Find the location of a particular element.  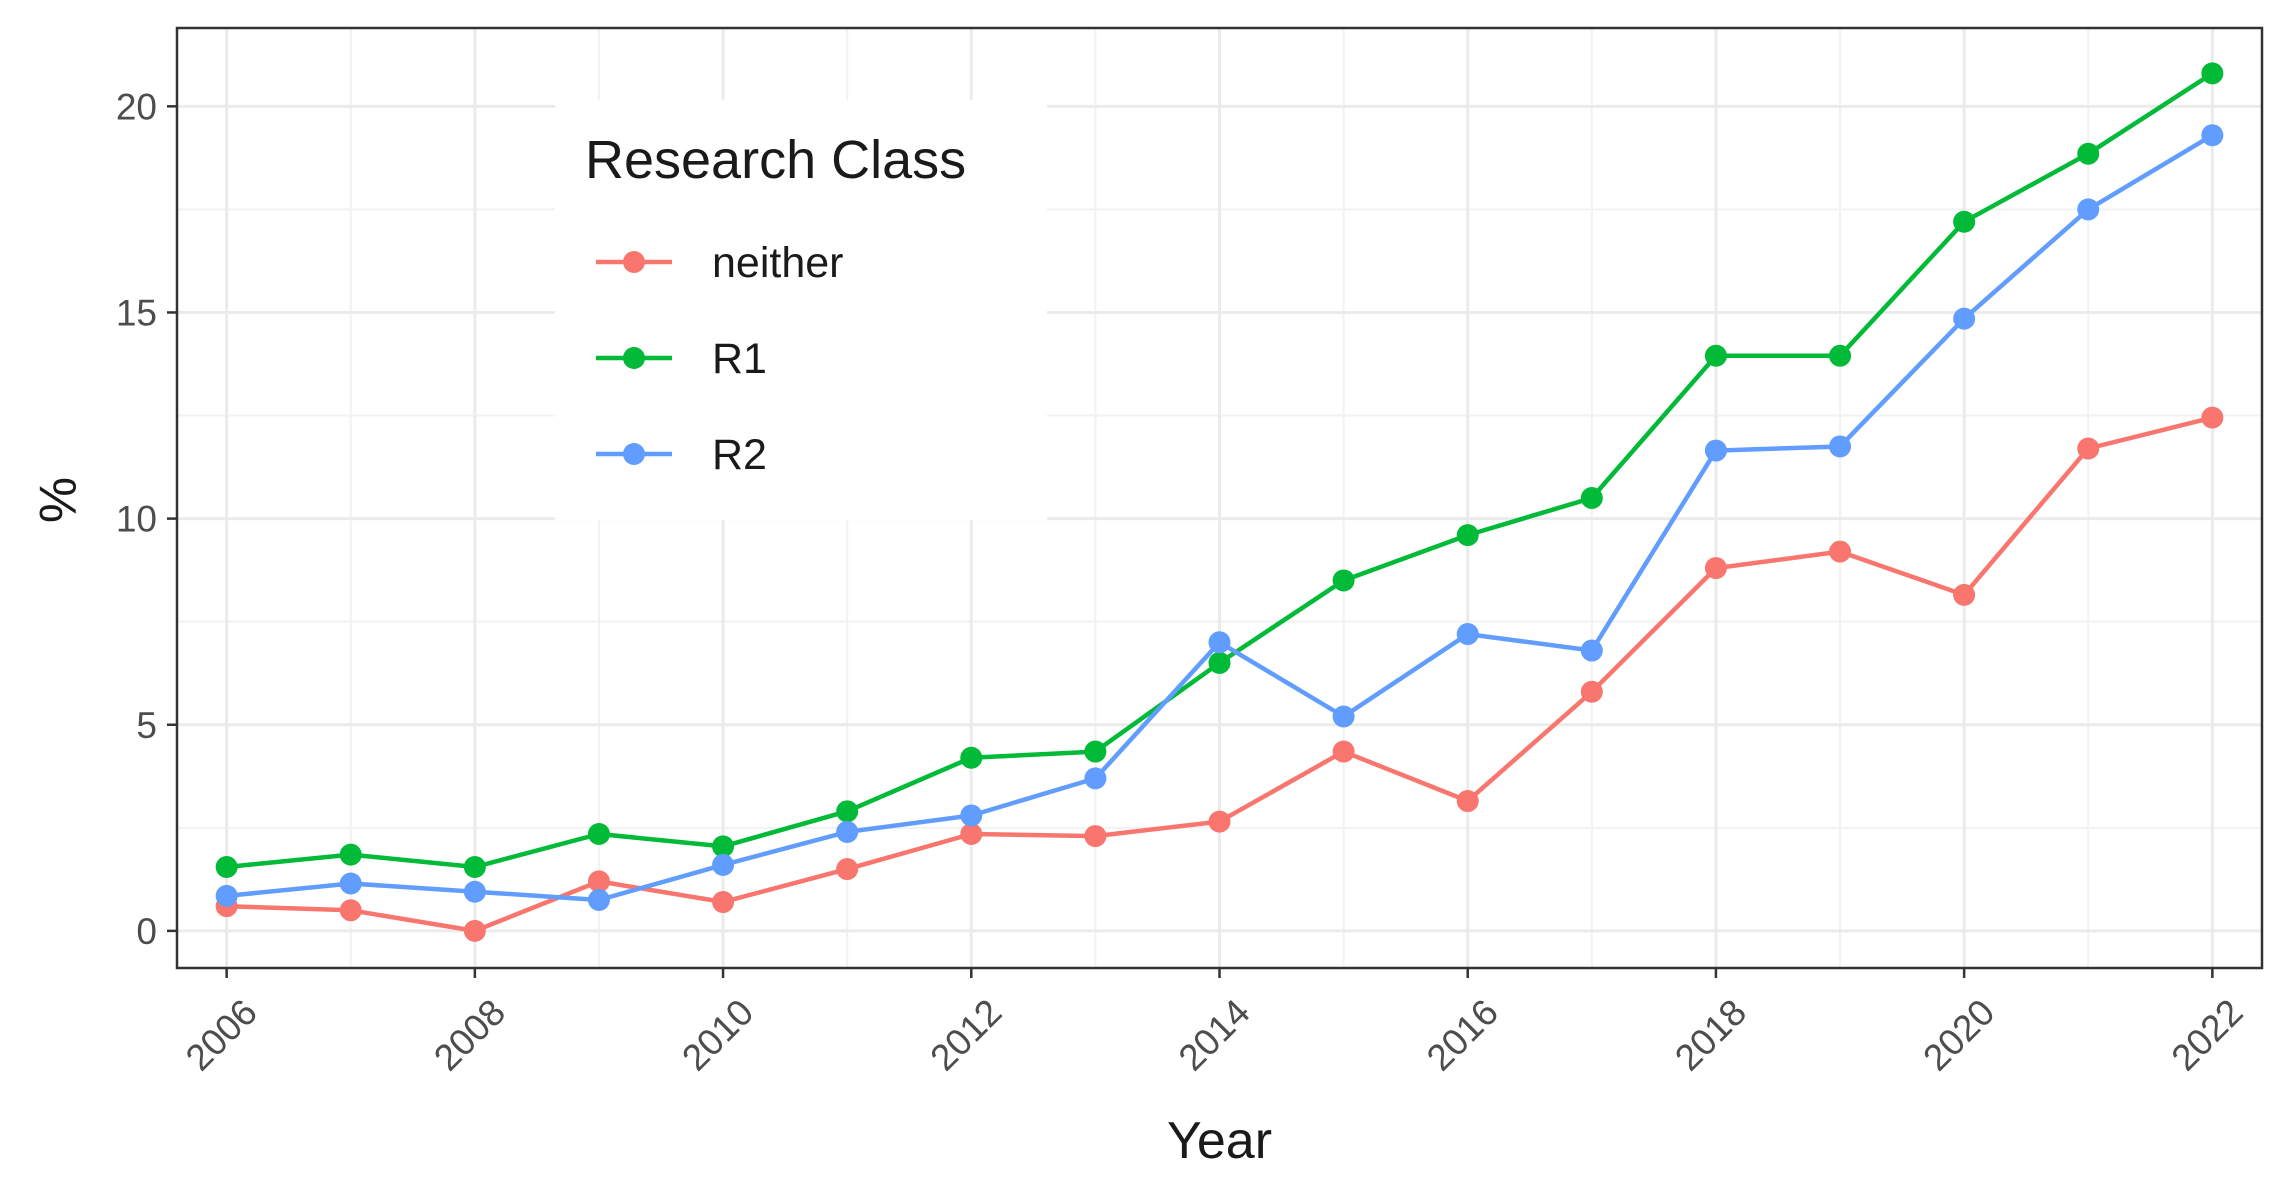

legend-item-r2: R2 is located at coordinates (681, 455).